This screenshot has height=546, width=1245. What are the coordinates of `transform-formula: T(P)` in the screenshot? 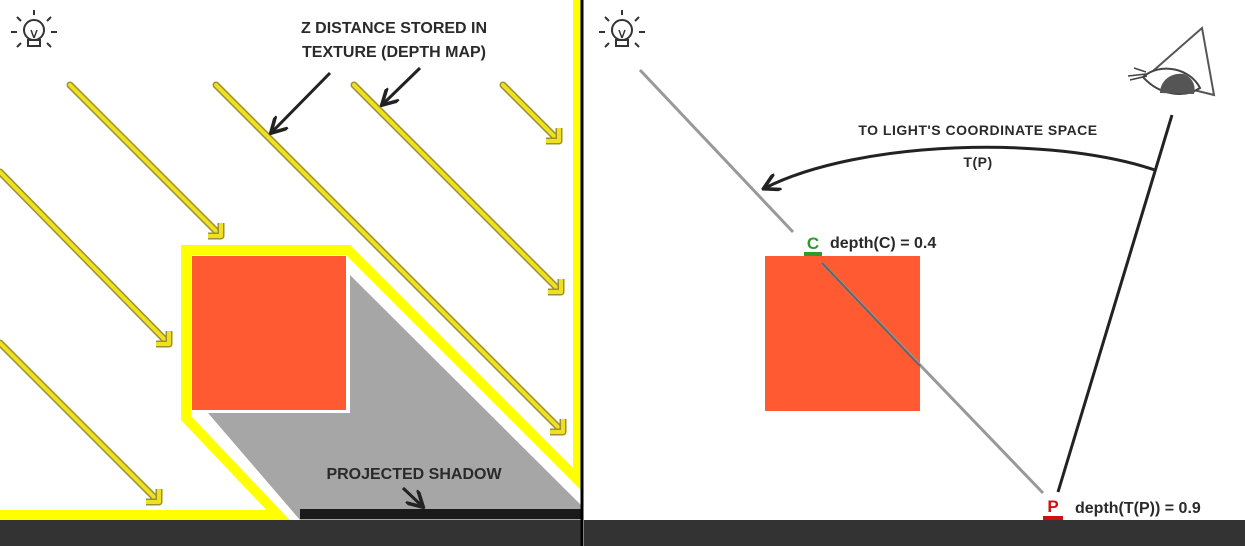 It's located at (977, 162).